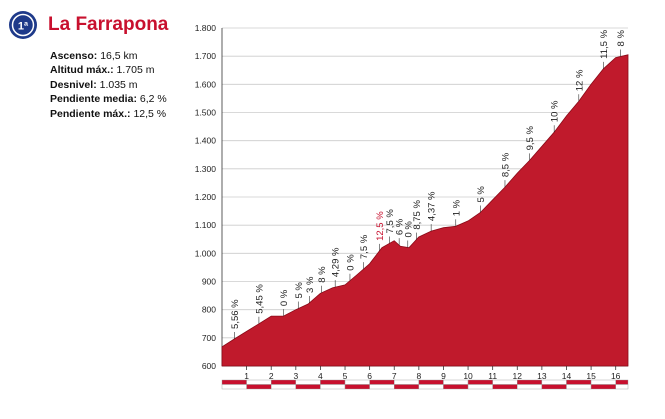 Image resolution: width=665 pixels, height=419 pixels. I want to click on y-tick-label: 1.400, so click(206, 141).